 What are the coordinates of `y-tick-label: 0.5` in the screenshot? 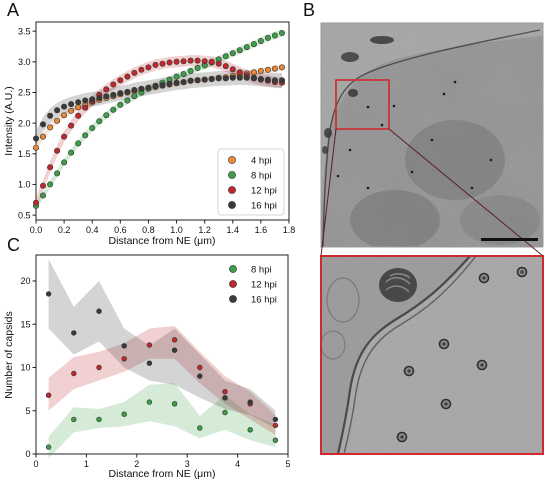 It's located at (24, 215).